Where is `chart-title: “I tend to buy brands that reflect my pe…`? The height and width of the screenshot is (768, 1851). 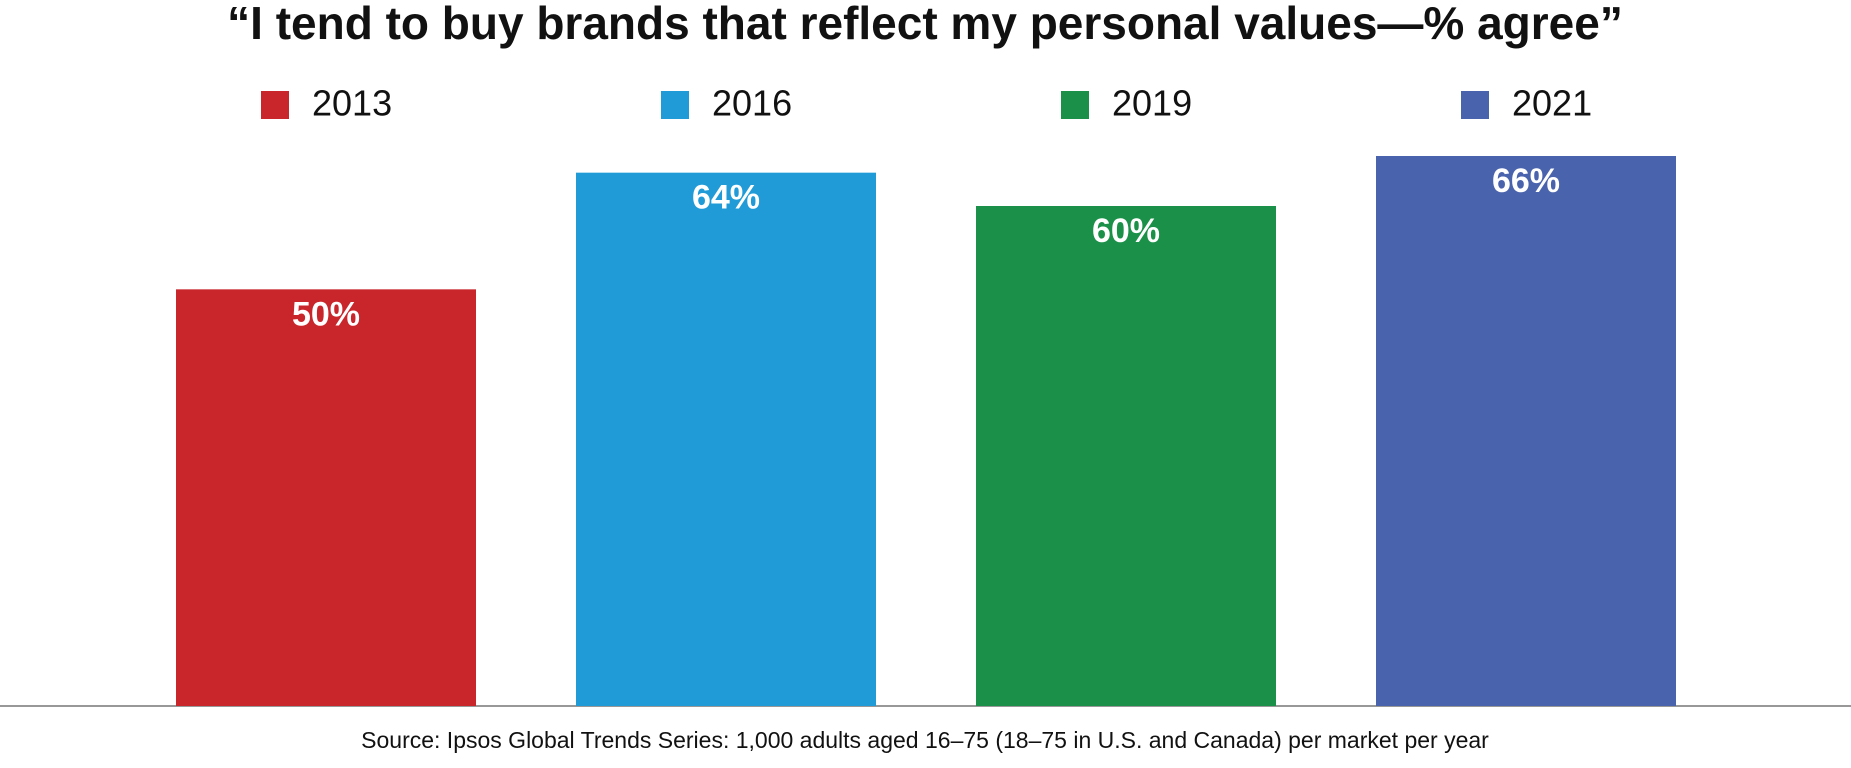 chart-title: “I tend to buy brands that reflect my pe… is located at coordinates (925, 24).